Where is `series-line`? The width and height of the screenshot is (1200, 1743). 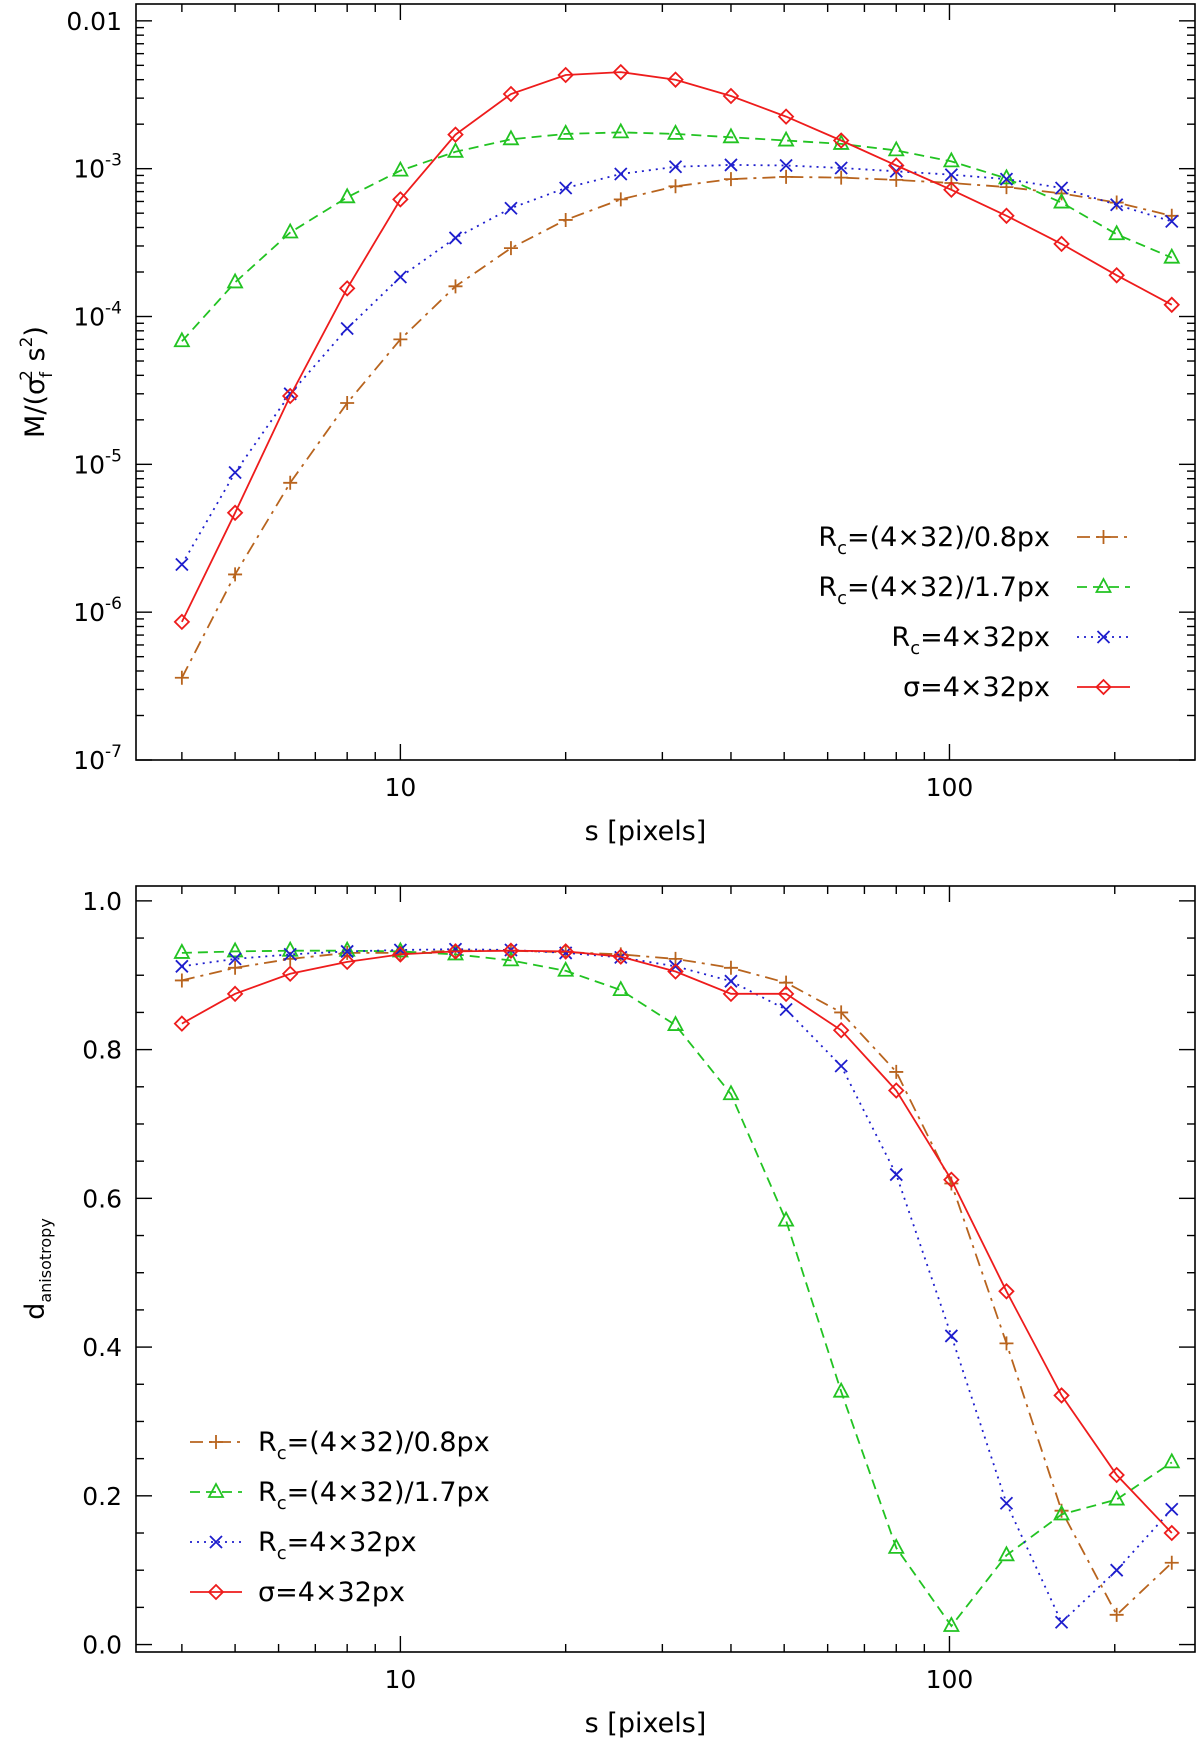
series-line is located at coordinates (677, 236).